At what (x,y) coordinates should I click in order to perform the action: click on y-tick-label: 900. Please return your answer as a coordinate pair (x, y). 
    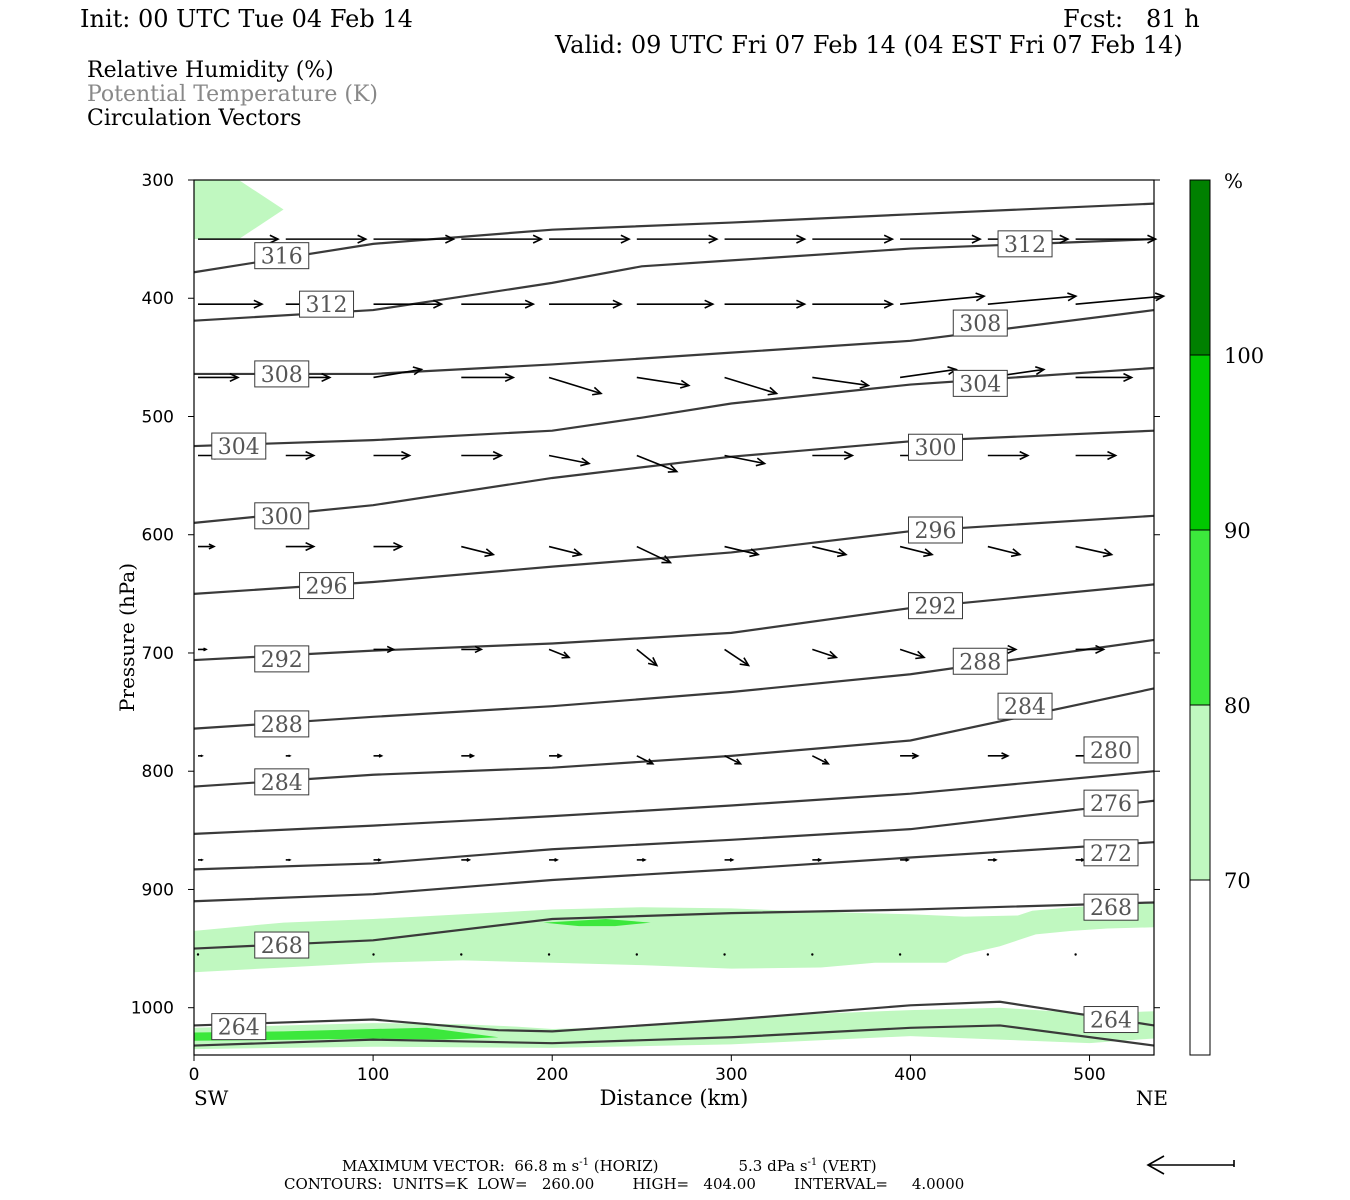
    Looking at the image, I should click on (158, 890).